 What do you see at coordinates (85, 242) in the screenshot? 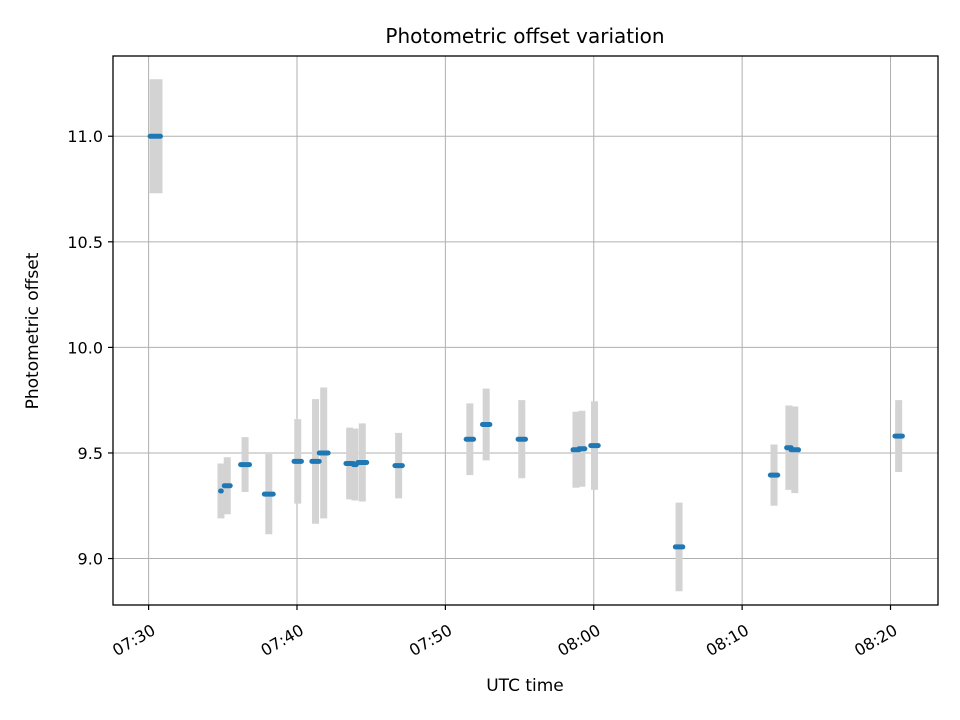
I see `y-tick-label: 10.5` at bounding box center [85, 242].